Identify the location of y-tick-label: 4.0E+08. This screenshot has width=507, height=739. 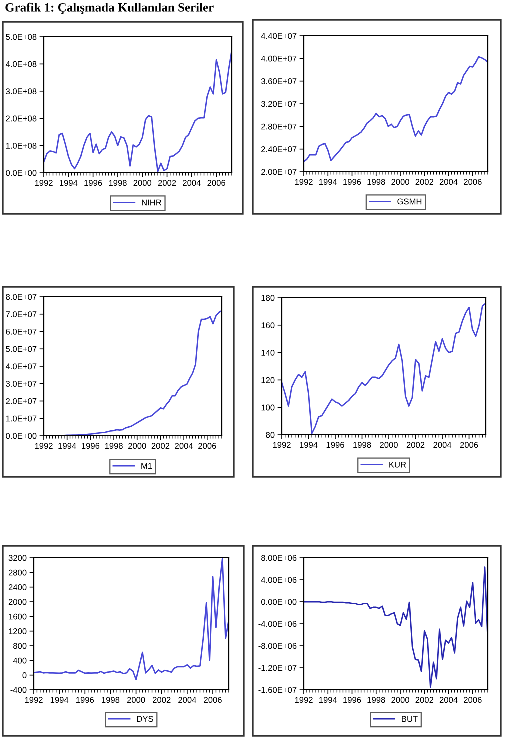
(21, 64).